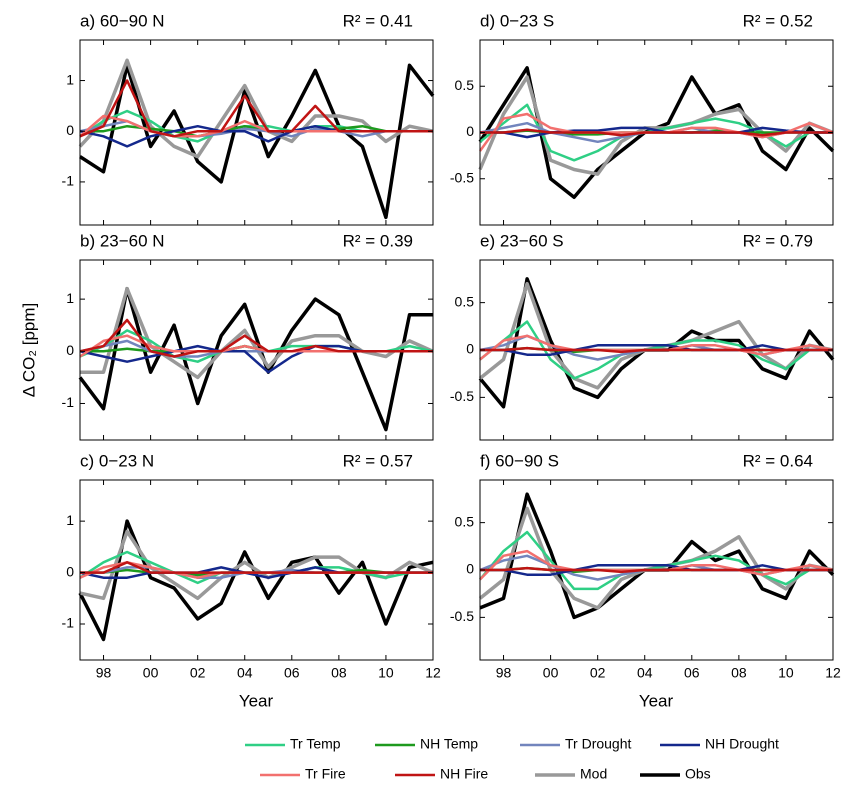  Describe the element at coordinates (778, 20) in the screenshot. I see `annotation: R² = 0.52` at that location.